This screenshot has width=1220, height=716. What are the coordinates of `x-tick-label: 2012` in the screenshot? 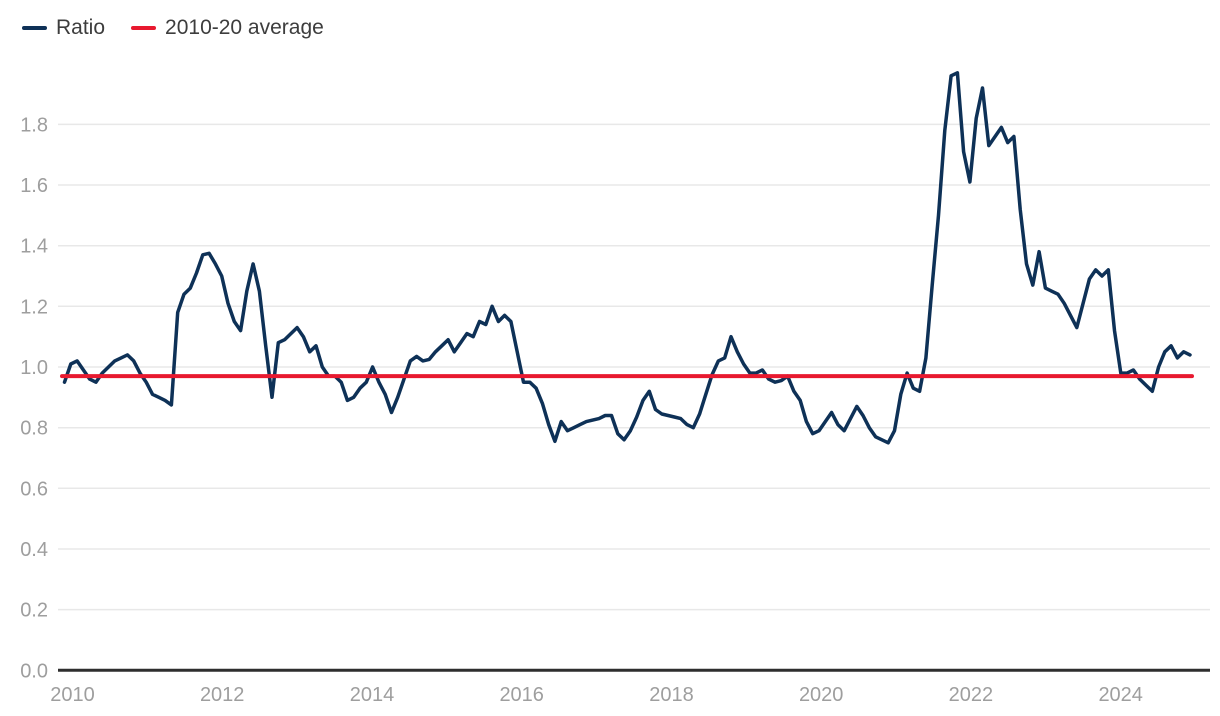 It's located at (222, 695).